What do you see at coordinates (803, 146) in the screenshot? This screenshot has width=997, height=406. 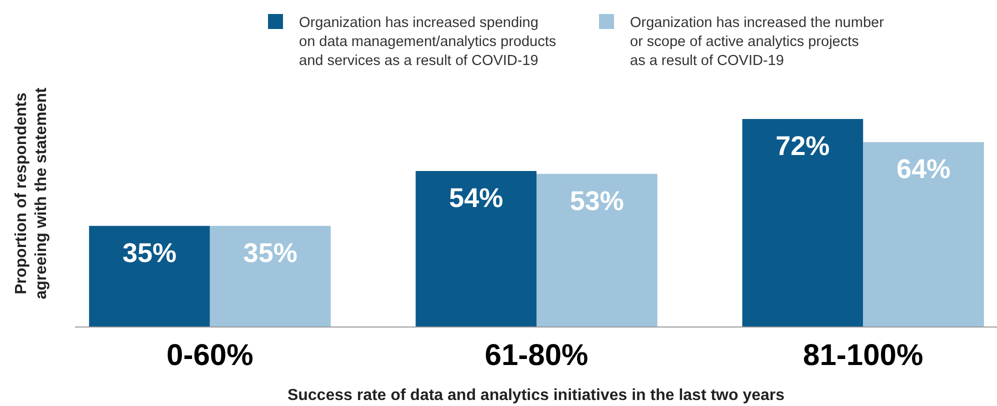 I see `data-label: 72%` at bounding box center [803, 146].